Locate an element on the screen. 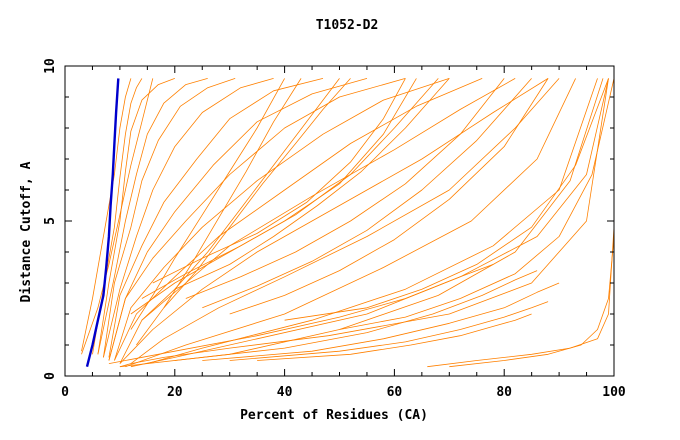 This screenshot has height=440, width=680. x-tick-label: 40 is located at coordinates (285, 392).